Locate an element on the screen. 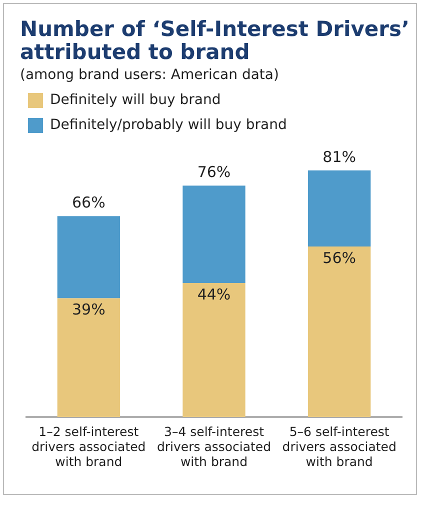  legend-label: Definitely will buy brand is located at coordinates (135, 100).